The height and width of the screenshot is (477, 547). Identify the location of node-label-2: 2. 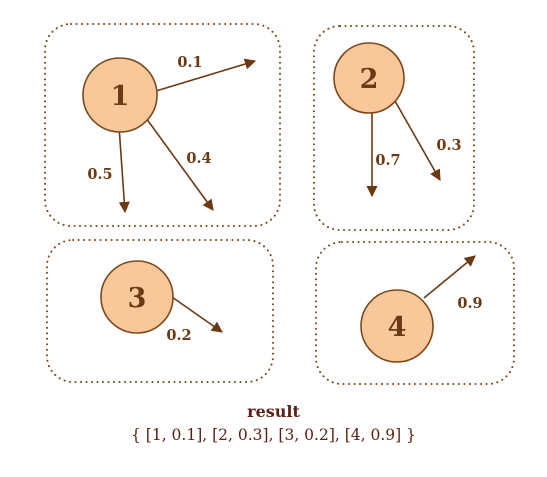
(369, 79).